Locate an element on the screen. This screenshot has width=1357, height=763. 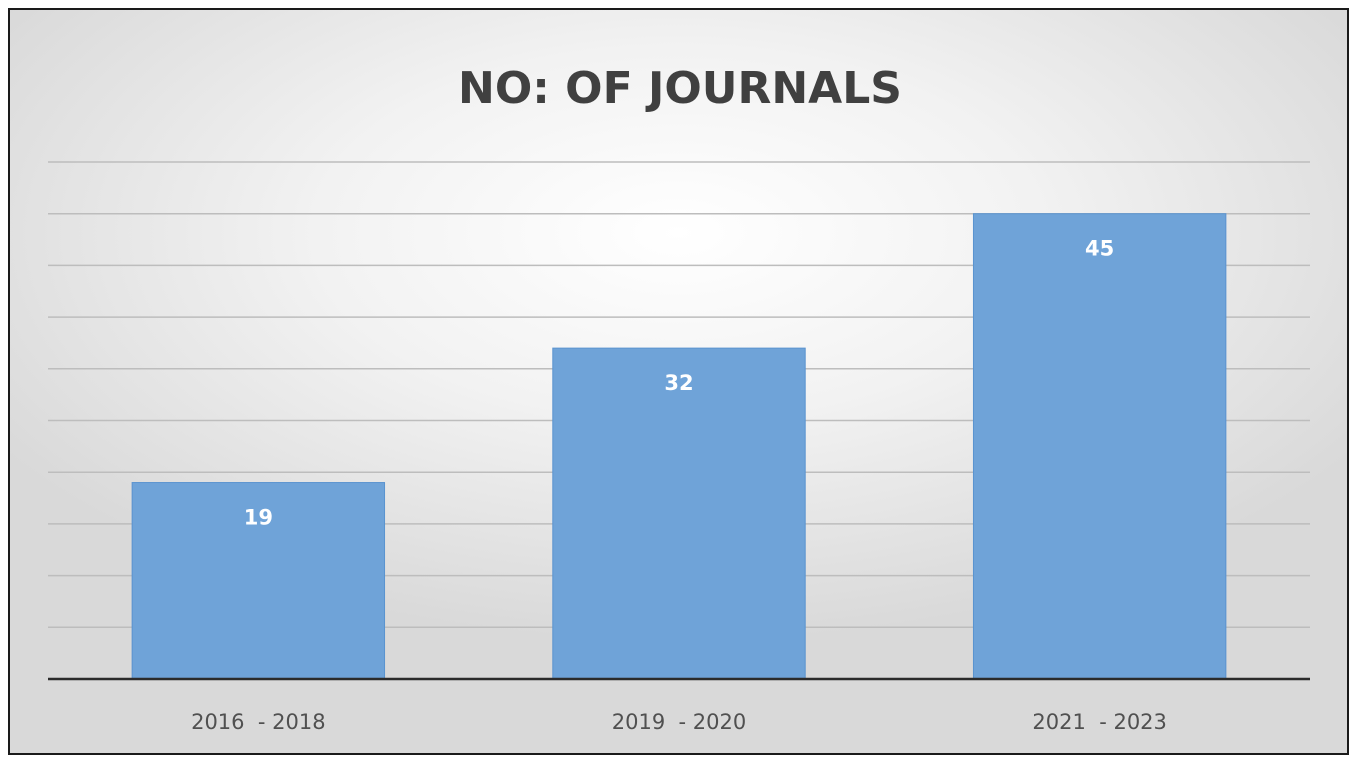
category-label: 2021 - 2023 is located at coordinates (1099, 722).